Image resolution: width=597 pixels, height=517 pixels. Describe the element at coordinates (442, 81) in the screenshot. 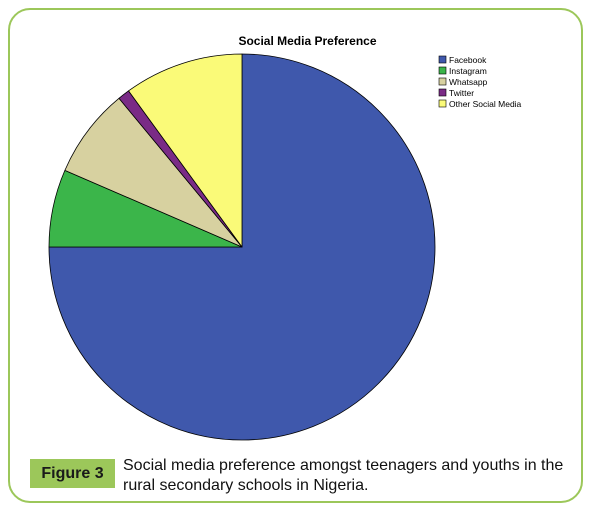

I see `legend-swatch-whatsapp` at that location.